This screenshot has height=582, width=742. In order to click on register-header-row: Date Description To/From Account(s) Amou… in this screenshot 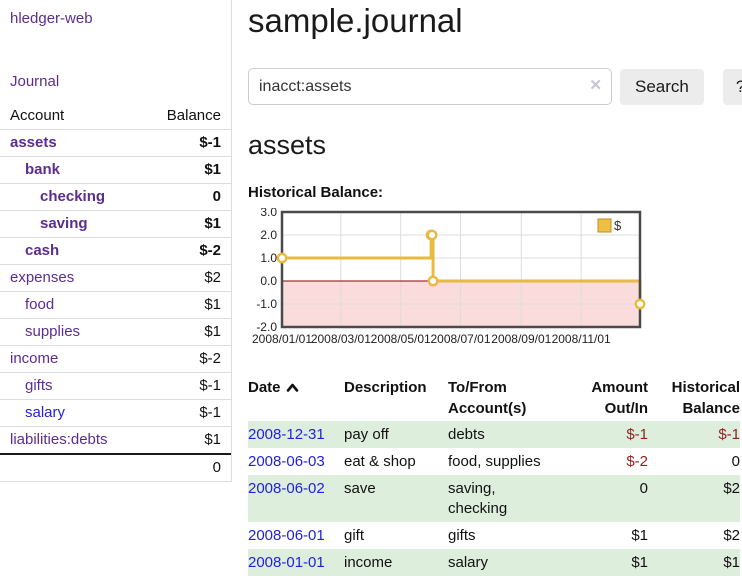, I will do `click(494, 398)`.